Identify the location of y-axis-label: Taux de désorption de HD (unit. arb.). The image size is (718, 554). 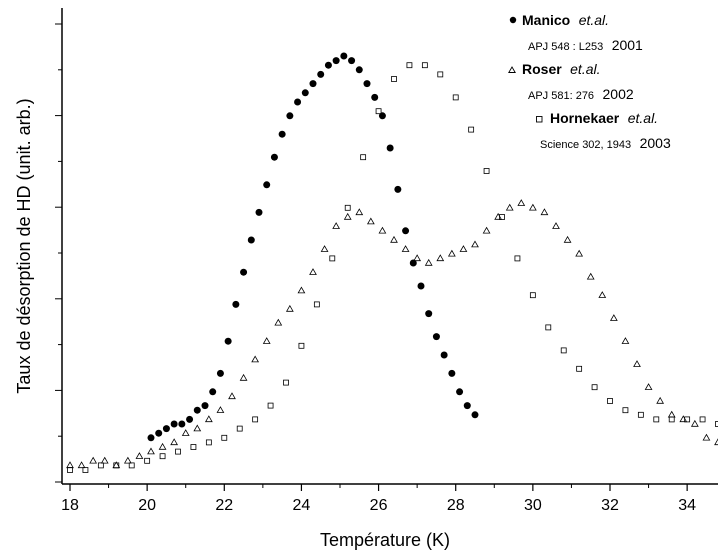
(24, 245).